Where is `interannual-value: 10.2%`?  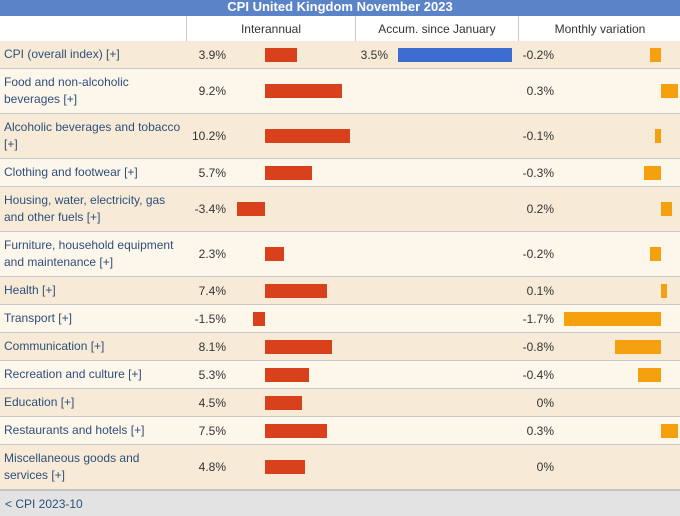 interannual-value: 10.2% is located at coordinates (208, 136).